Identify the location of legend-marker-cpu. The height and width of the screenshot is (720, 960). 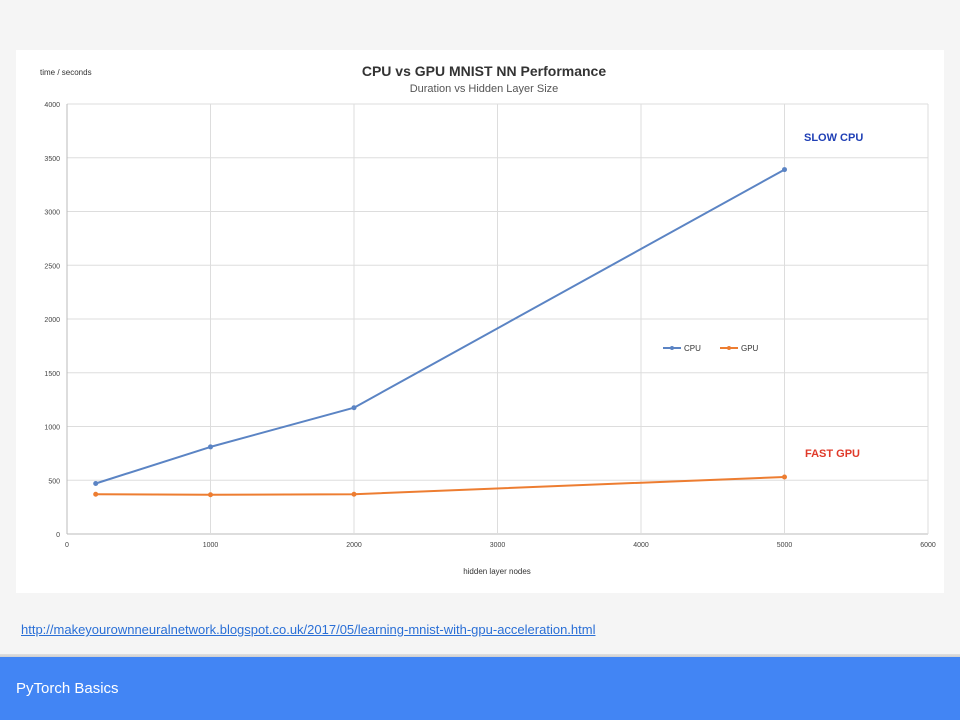
(672, 348).